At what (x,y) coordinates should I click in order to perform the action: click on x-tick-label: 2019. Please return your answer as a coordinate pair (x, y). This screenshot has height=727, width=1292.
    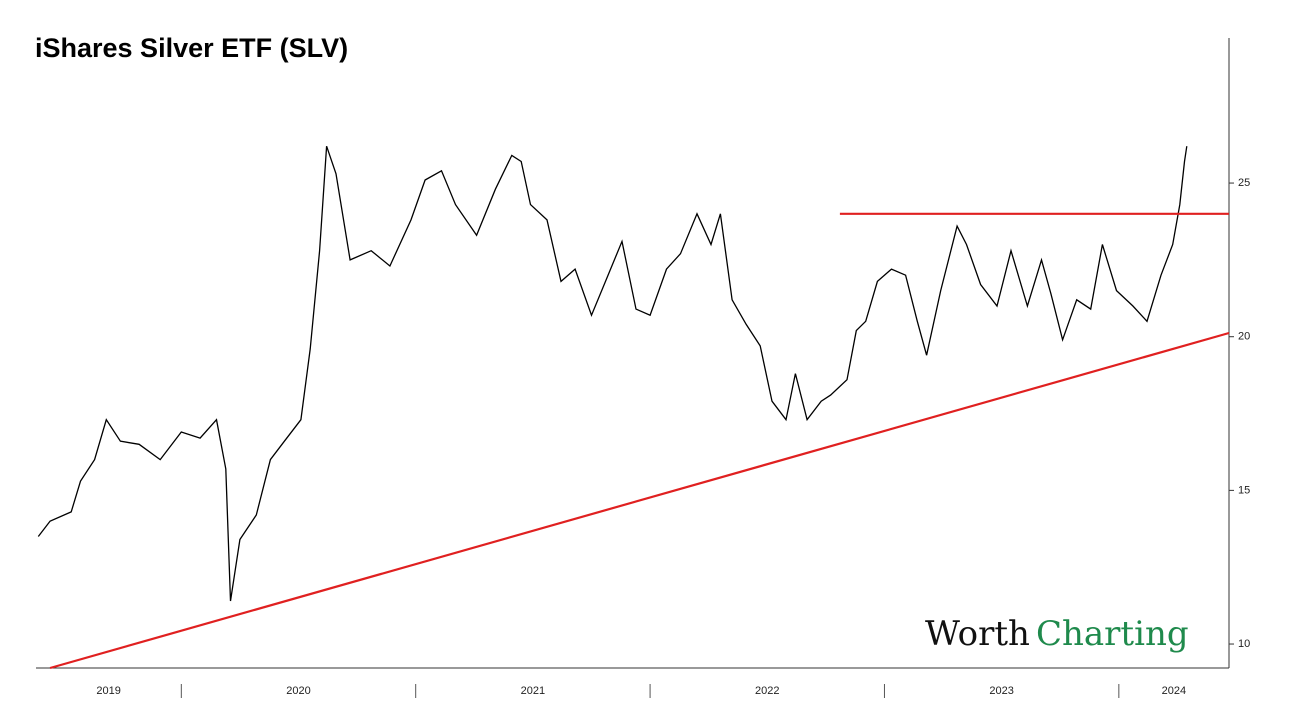
    Looking at the image, I should click on (108, 691).